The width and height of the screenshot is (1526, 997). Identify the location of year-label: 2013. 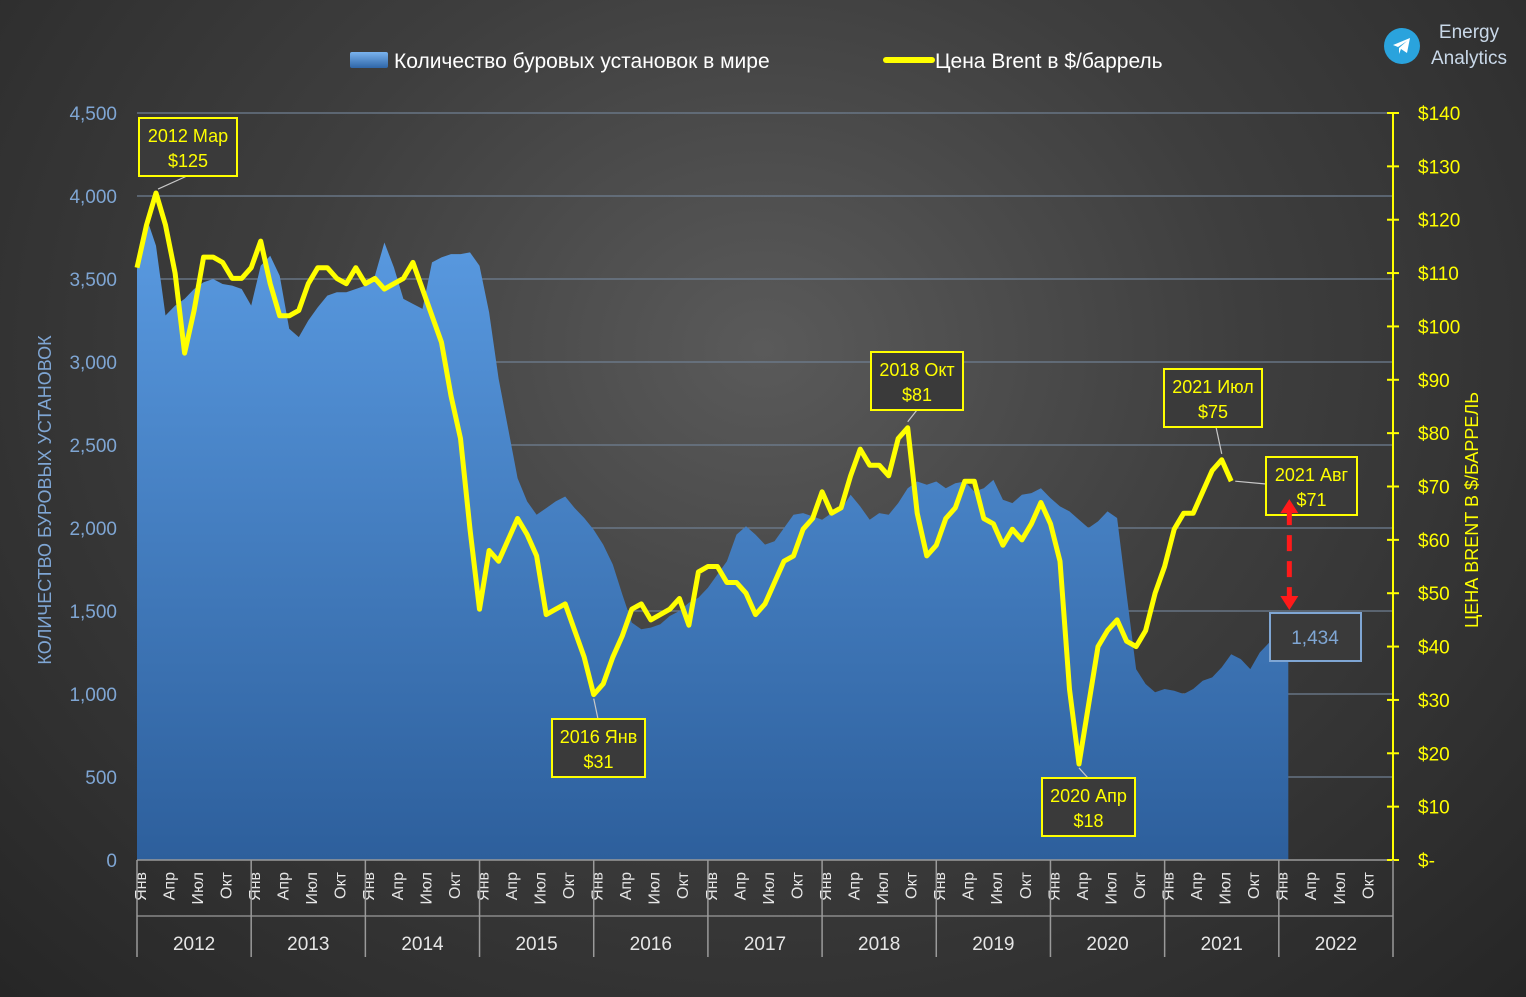
(308, 944).